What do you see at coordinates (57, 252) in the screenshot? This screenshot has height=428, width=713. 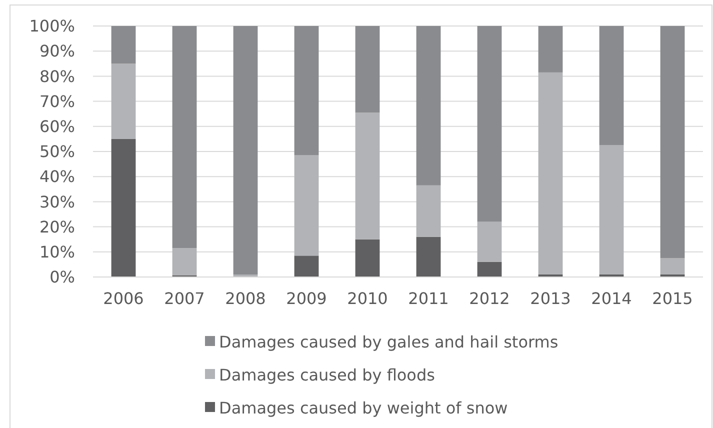 I see `y-tick-label: 10%` at bounding box center [57, 252].